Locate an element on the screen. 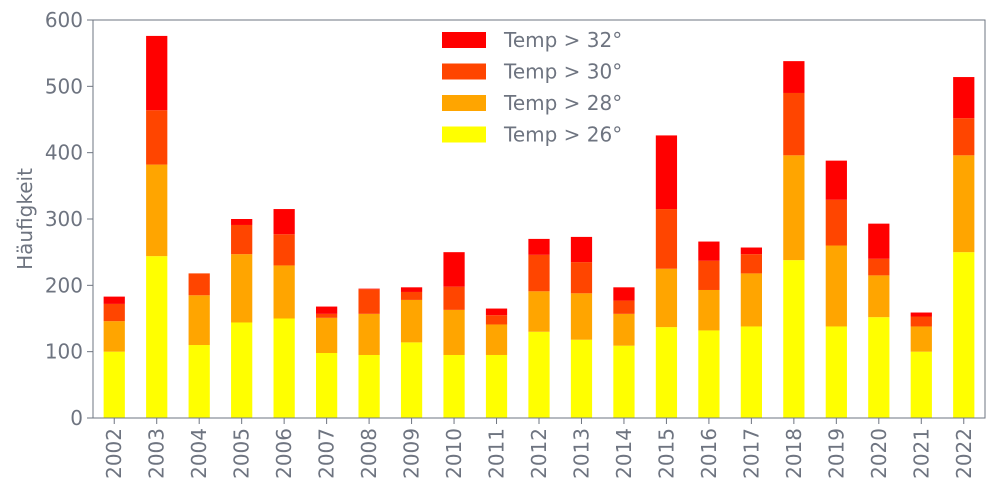 Image resolution: width=1000 pixels, height=500 pixels. x-tick-label: 2020 is located at coordinates (879, 453).